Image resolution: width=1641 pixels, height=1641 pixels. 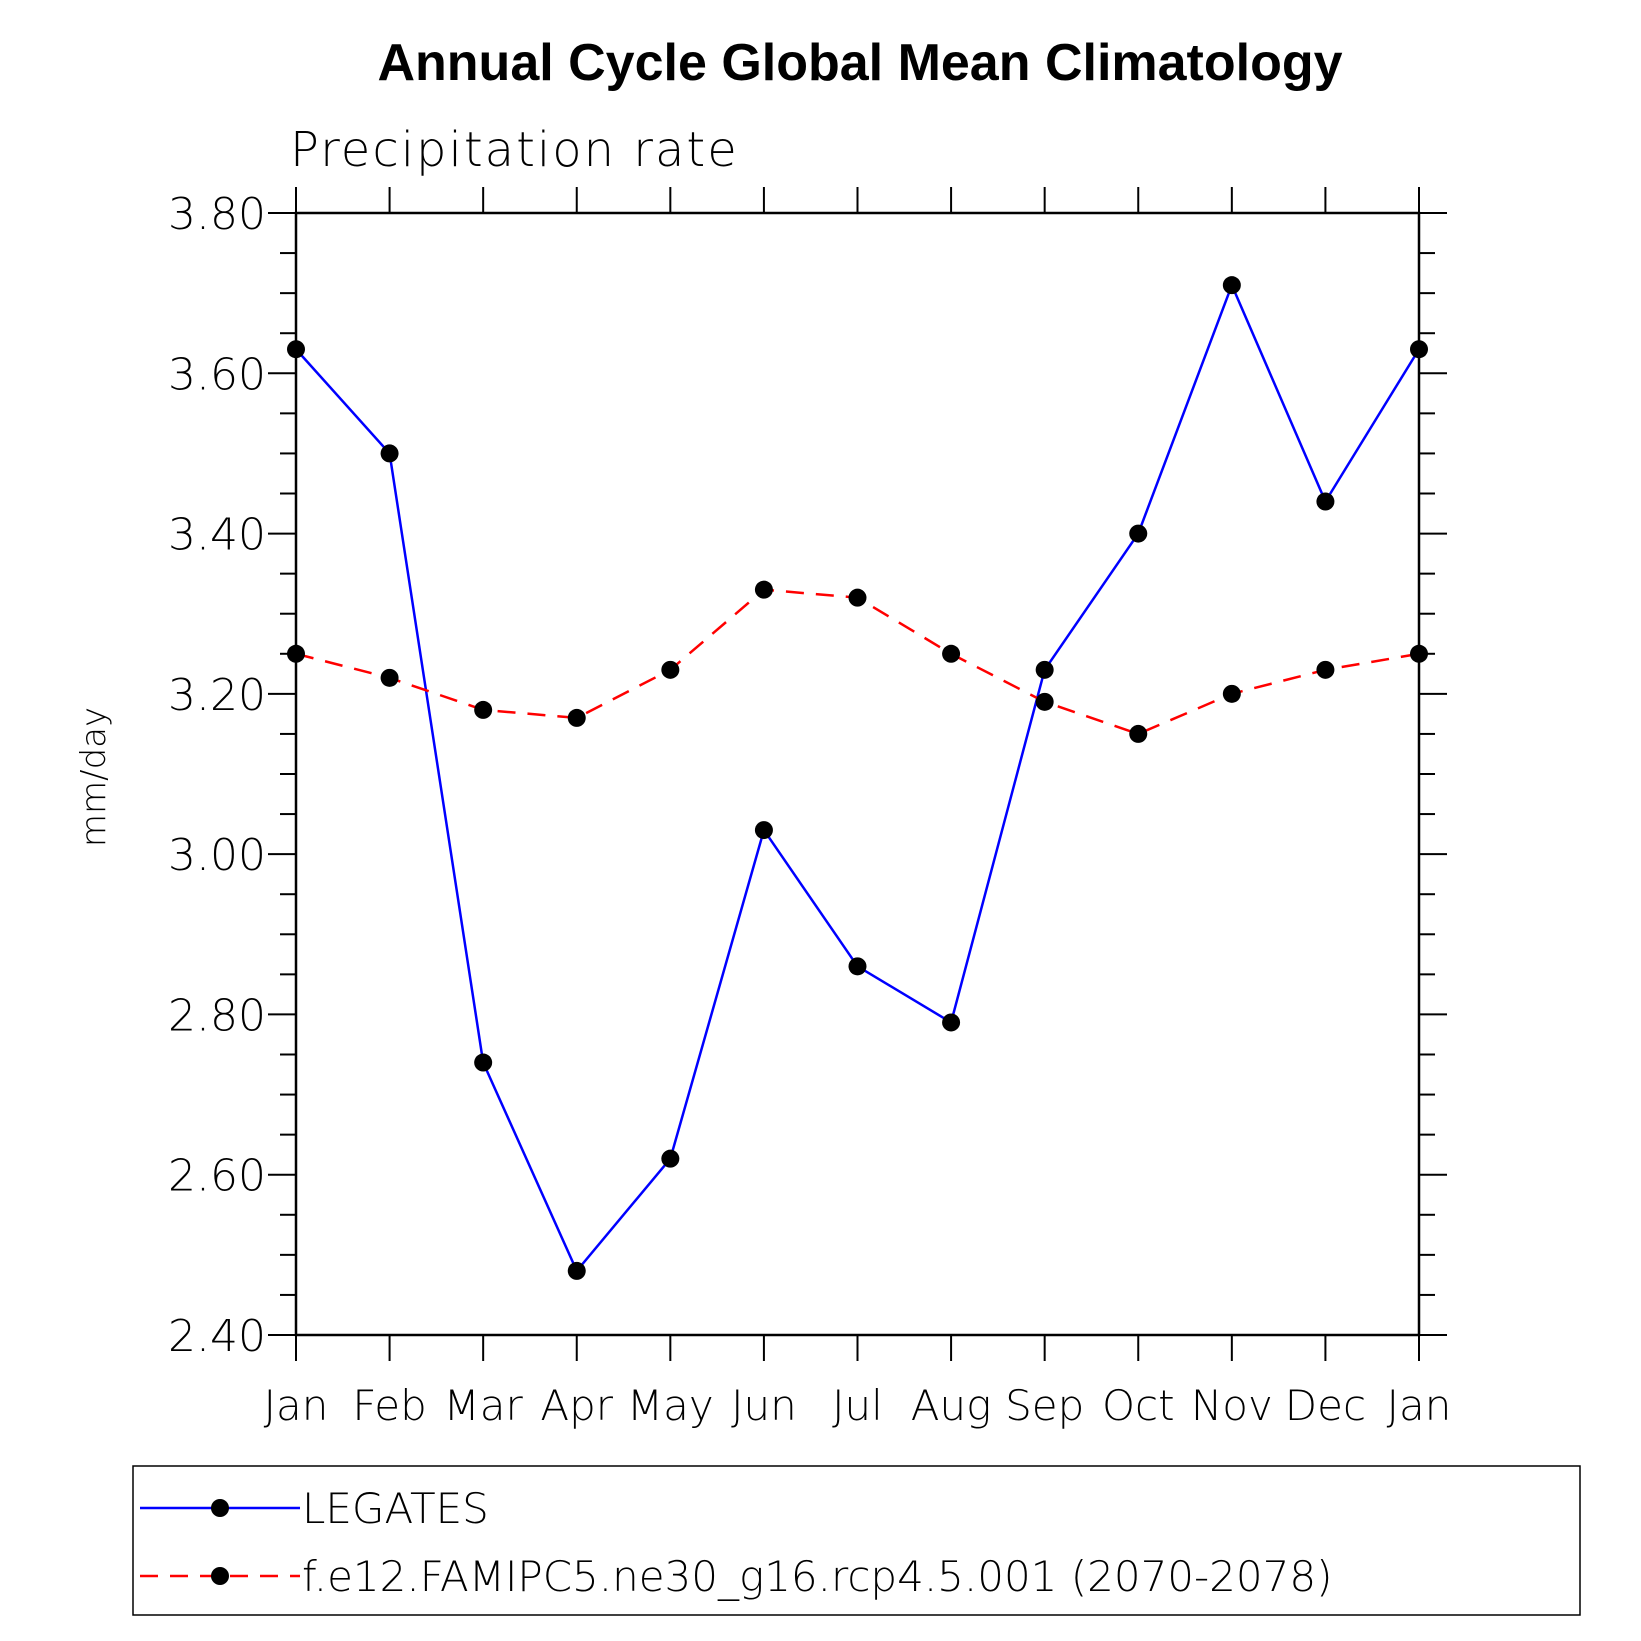 I want to click on x-tick-label: Feb, so click(x=389, y=1405).